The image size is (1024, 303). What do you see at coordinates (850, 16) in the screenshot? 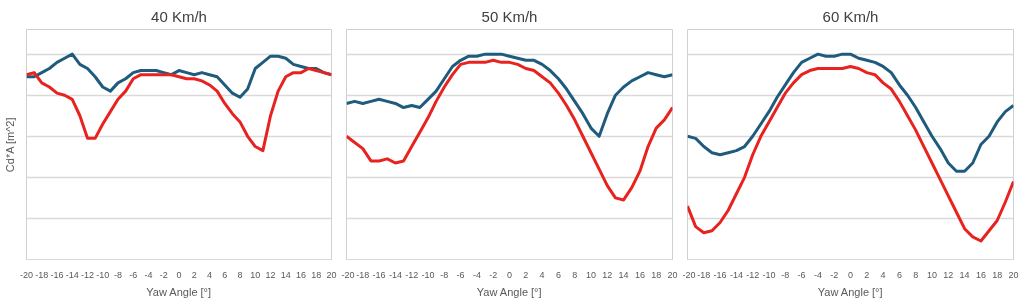
I see `chart-title: 60 Km/h` at bounding box center [850, 16].